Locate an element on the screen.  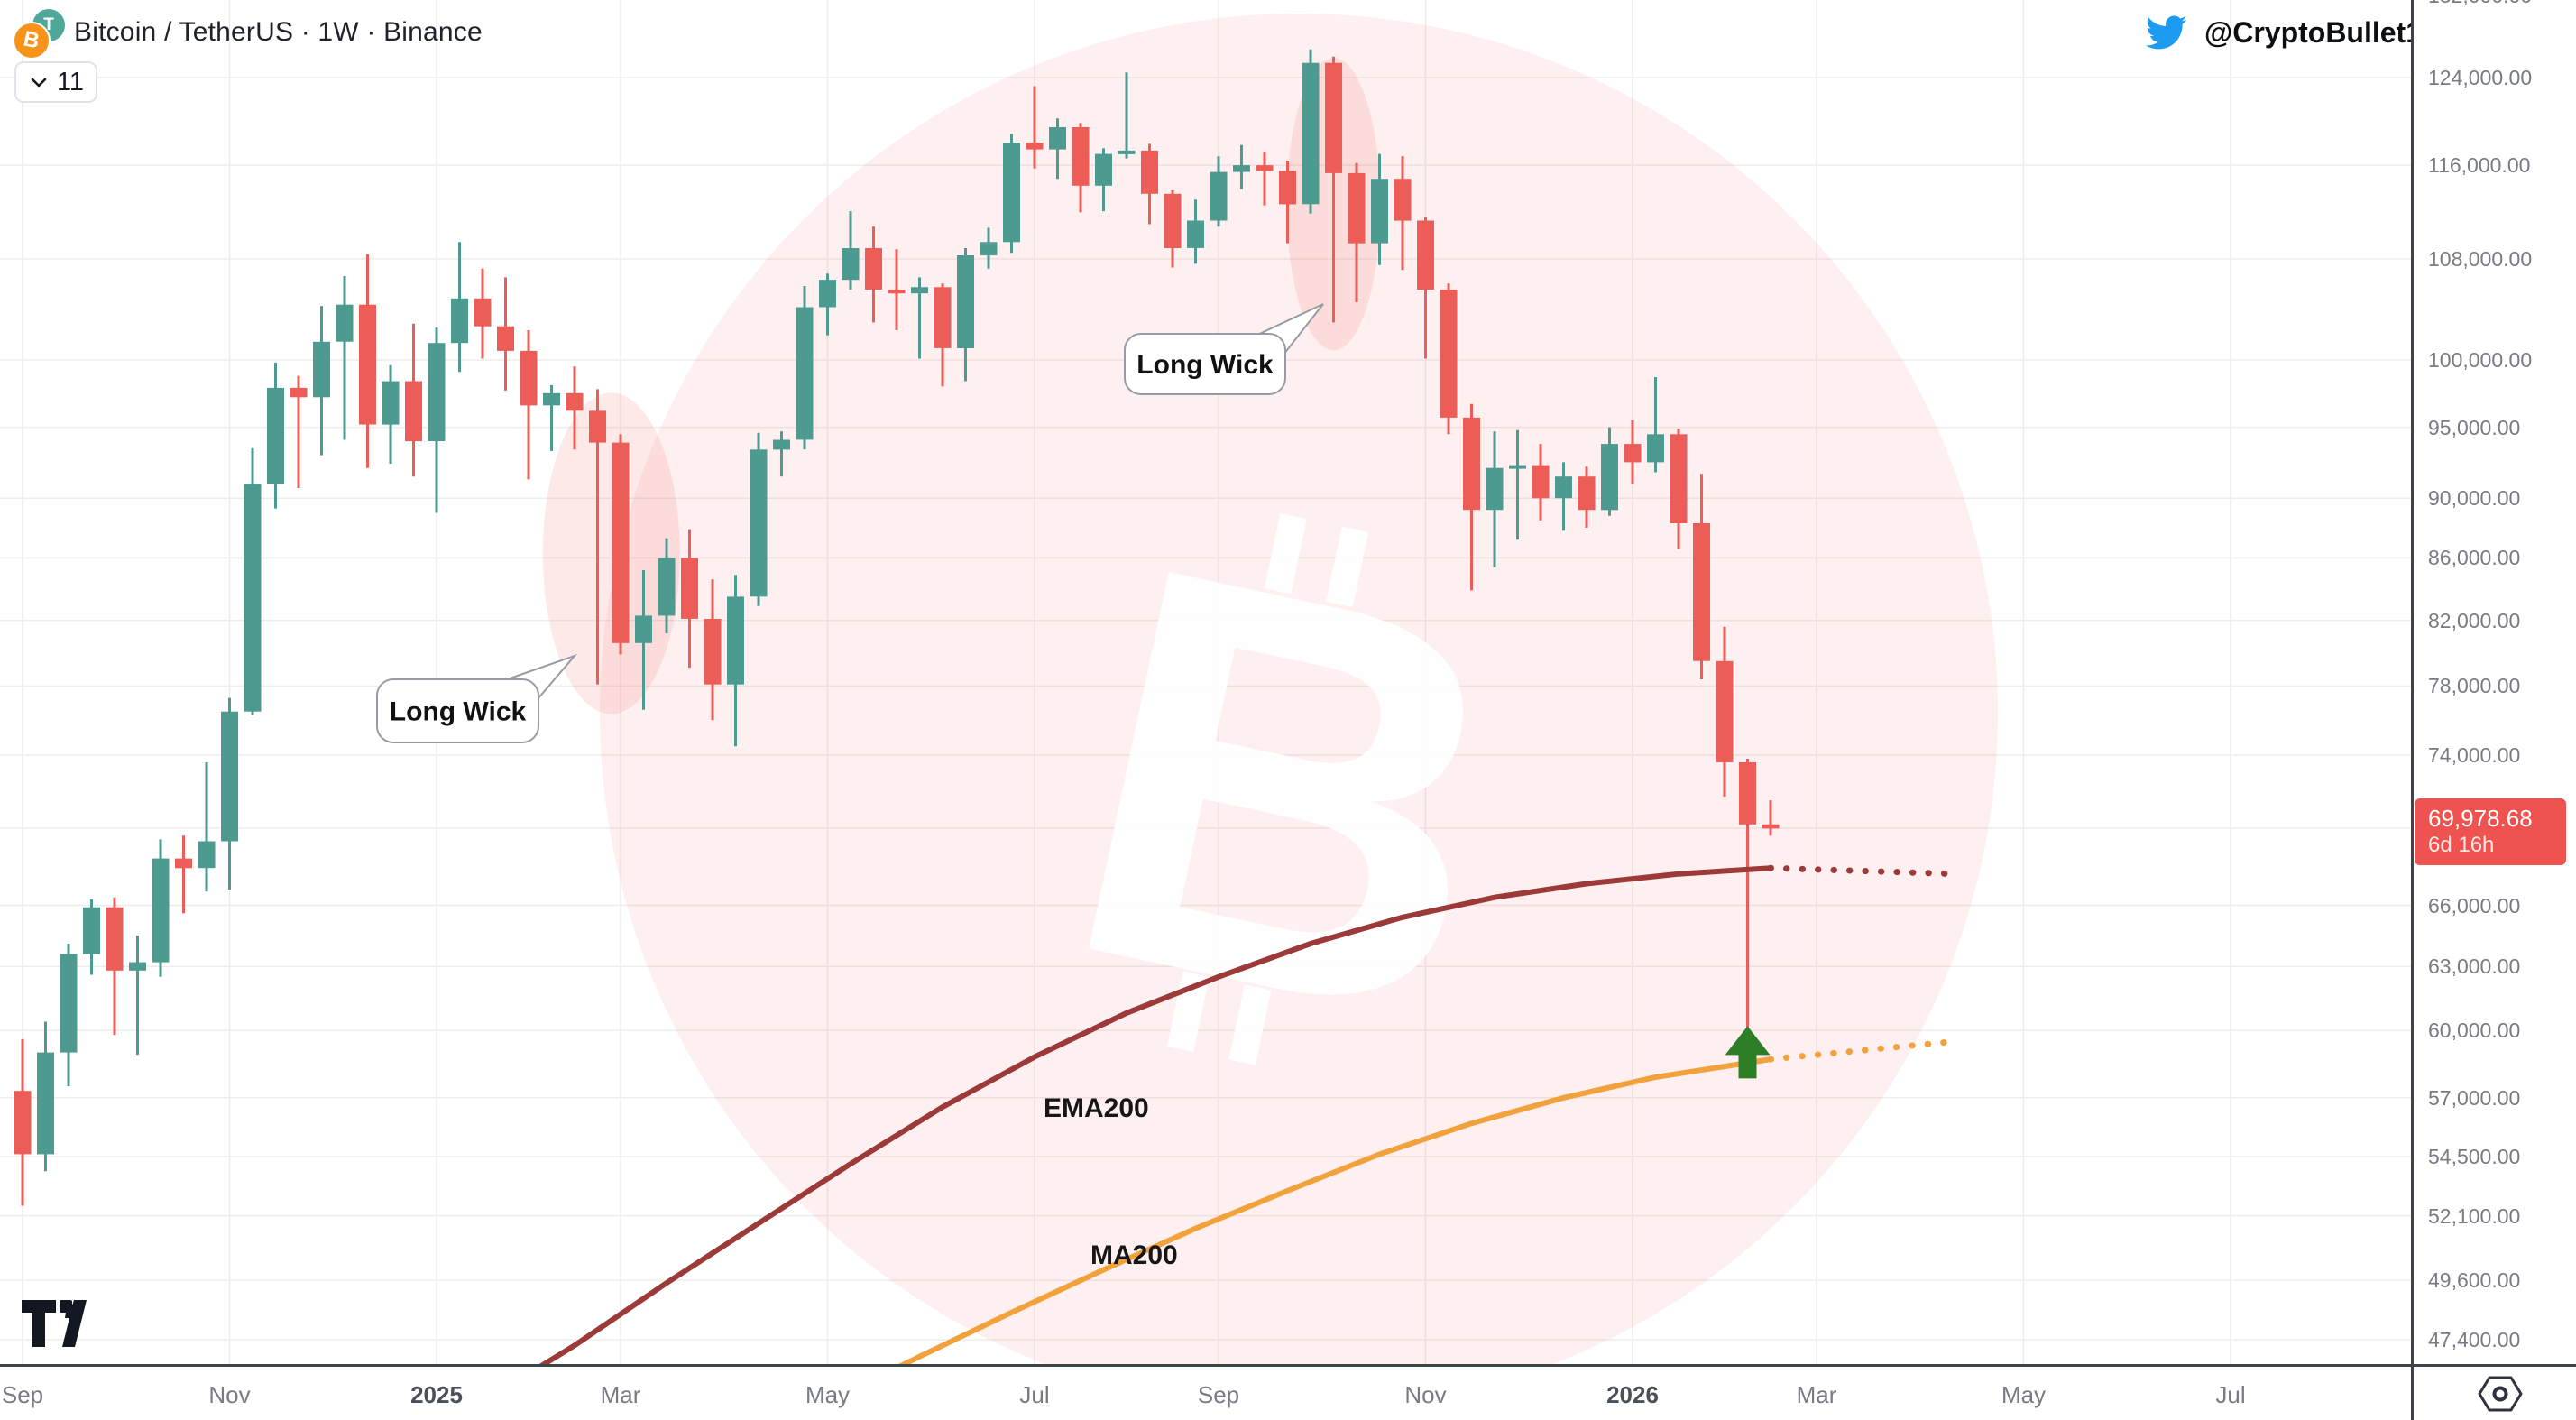
ma200-label: MA200 is located at coordinates (1134, 1255).